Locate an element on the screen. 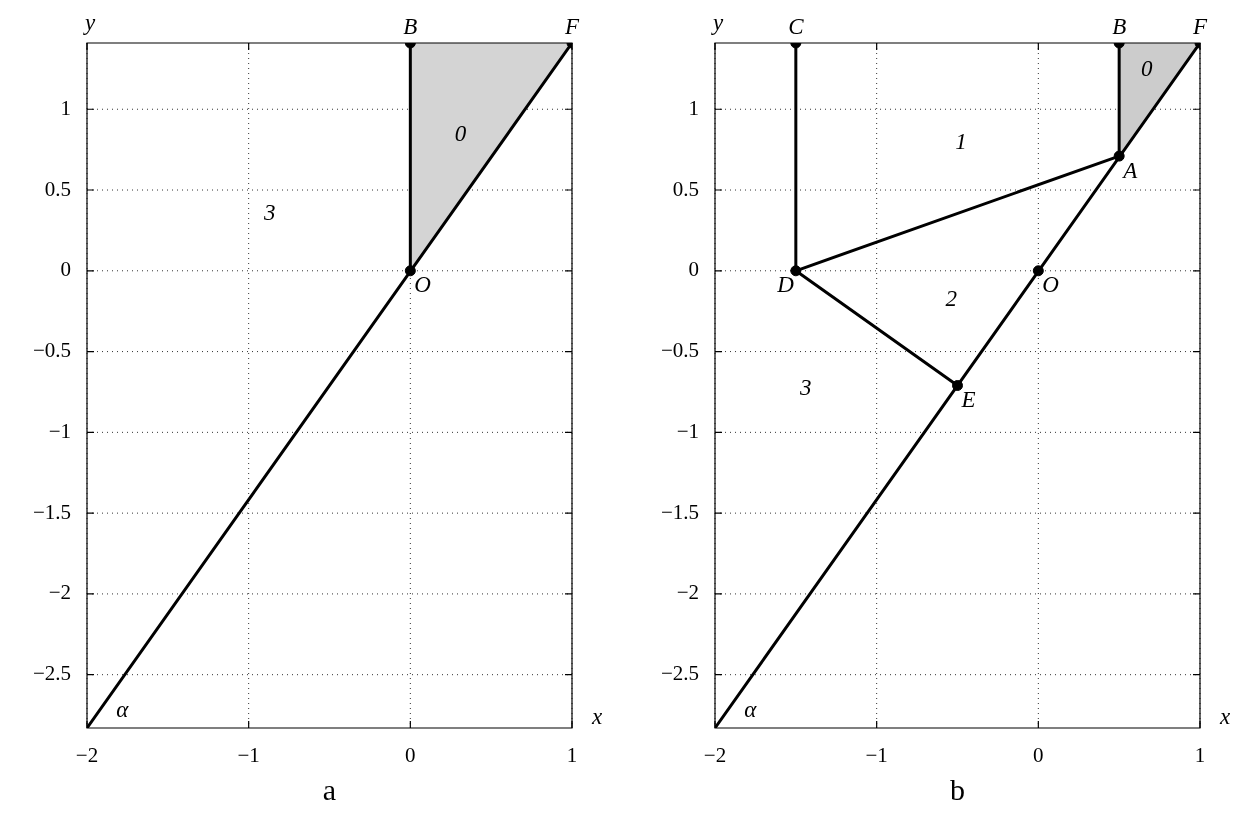 This screenshot has width=1252, height=818. annotation: C is located at coordinates (796, 26).